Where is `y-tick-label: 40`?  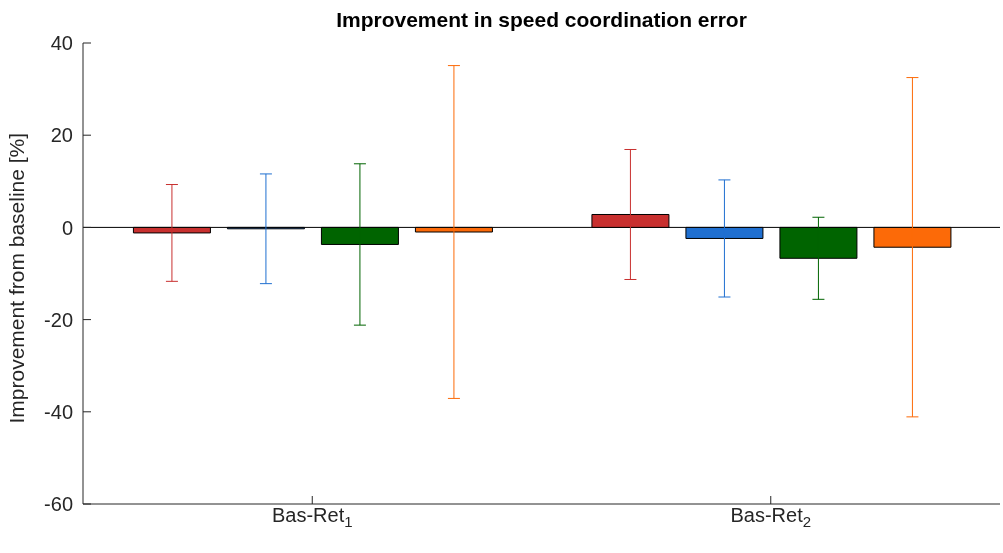 y-tick-label: 40 is located at coordinates (61, 43).